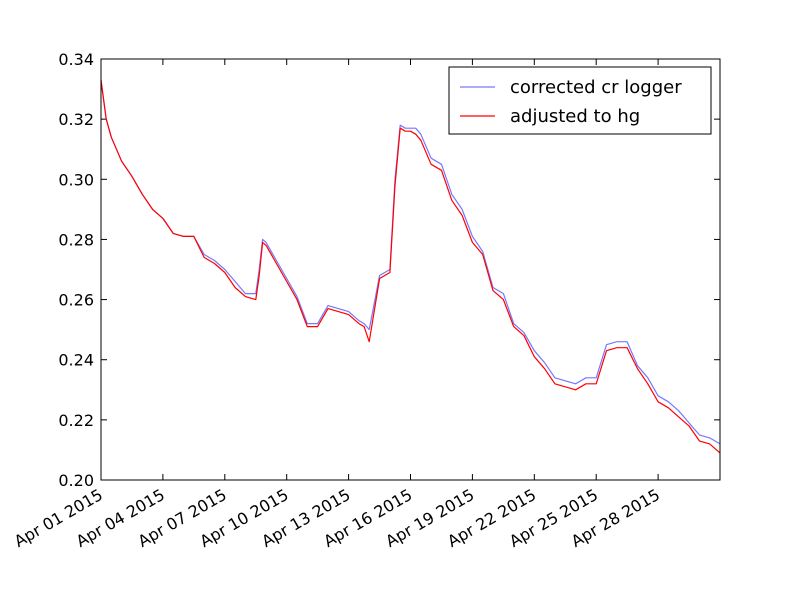 The width and height of the screenshot is (800, 600). What do you see at coordinates (76, 59) in the screenshot?
I see `y-tick-label: 0.34` at bounding box center [76, 59].